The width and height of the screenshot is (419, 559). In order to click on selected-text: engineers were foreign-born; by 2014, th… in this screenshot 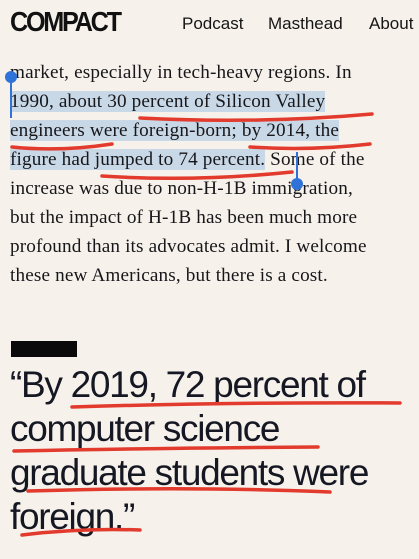, I will do `click(175, 130)`.